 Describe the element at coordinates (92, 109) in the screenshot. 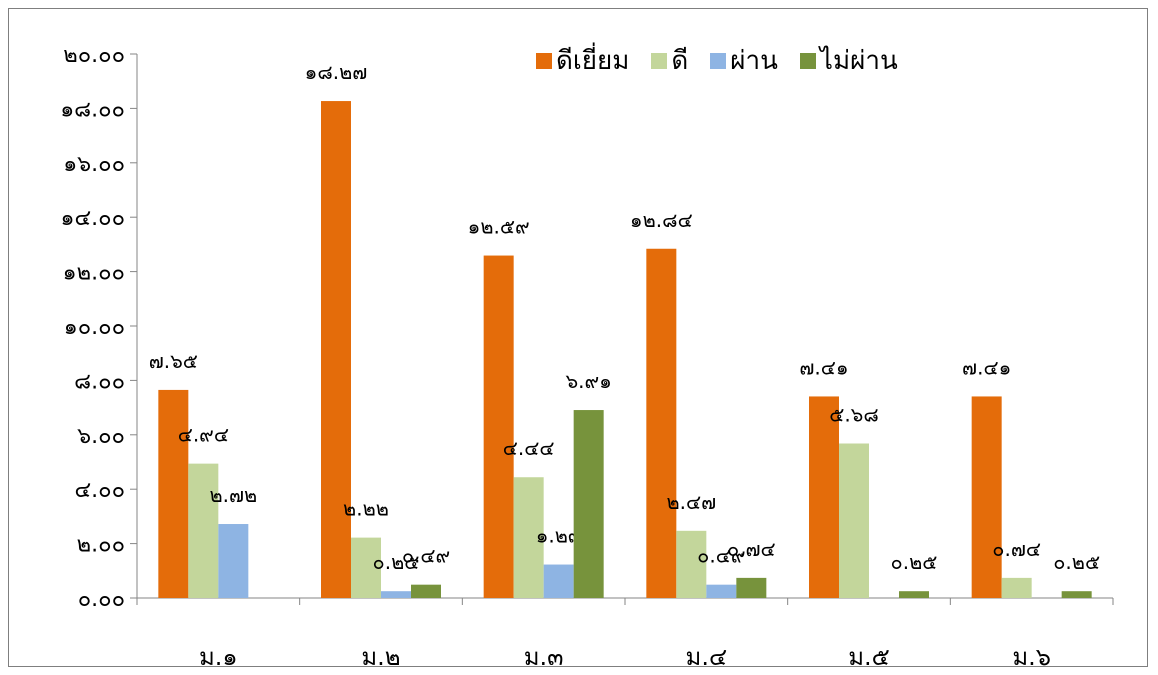

I see `y-tick-label: ๑๘.๐๐` at that location.